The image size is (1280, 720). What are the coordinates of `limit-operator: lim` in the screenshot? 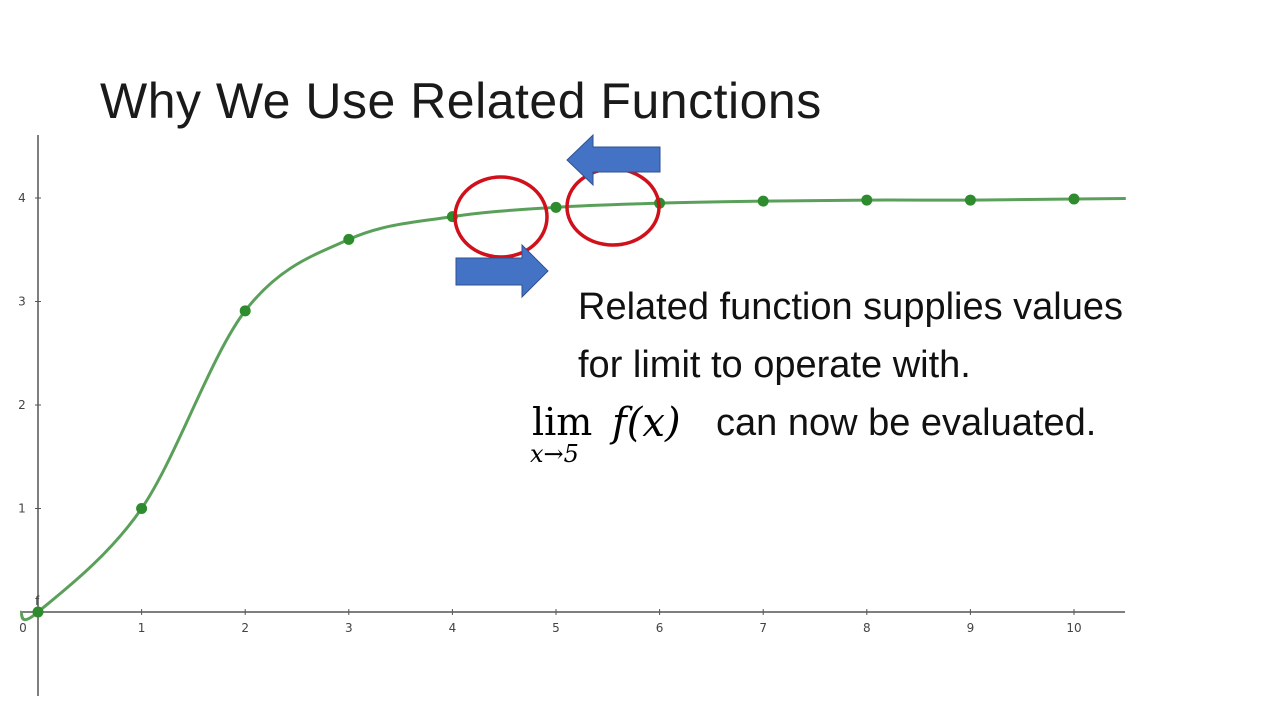 It's located at (562, 422).